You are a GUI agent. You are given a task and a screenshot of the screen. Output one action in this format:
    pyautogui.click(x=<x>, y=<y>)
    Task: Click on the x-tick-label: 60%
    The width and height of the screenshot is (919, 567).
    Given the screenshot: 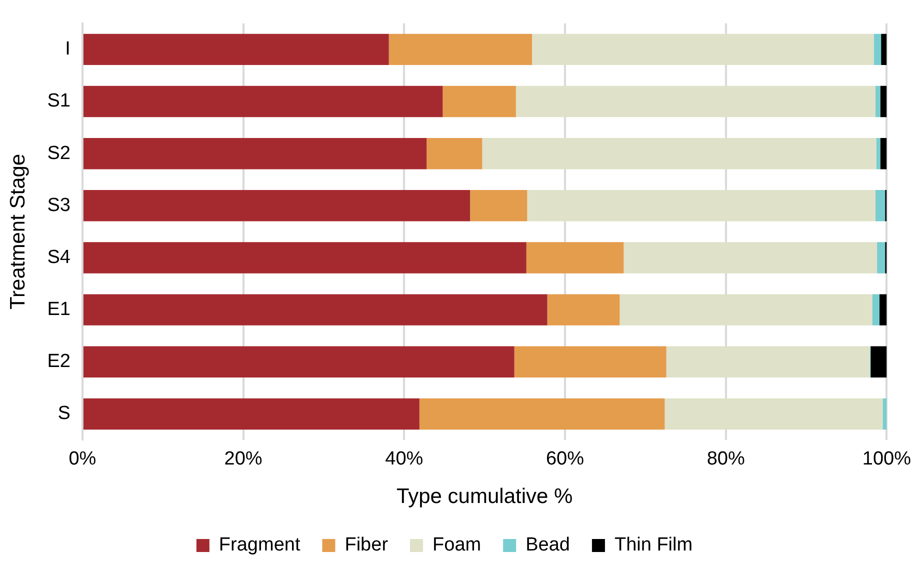 What is the action you would take?
    pyautogui.click(x=565, y=459)
    